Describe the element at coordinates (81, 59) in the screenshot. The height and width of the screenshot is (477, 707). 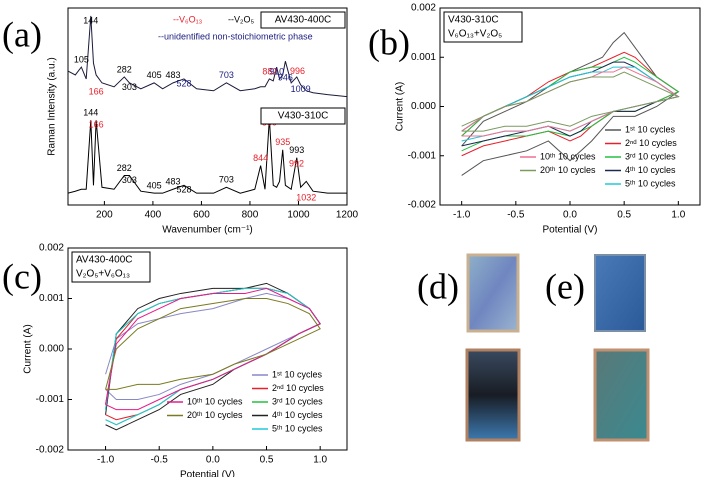
I see `peak-label: 105` at that location.